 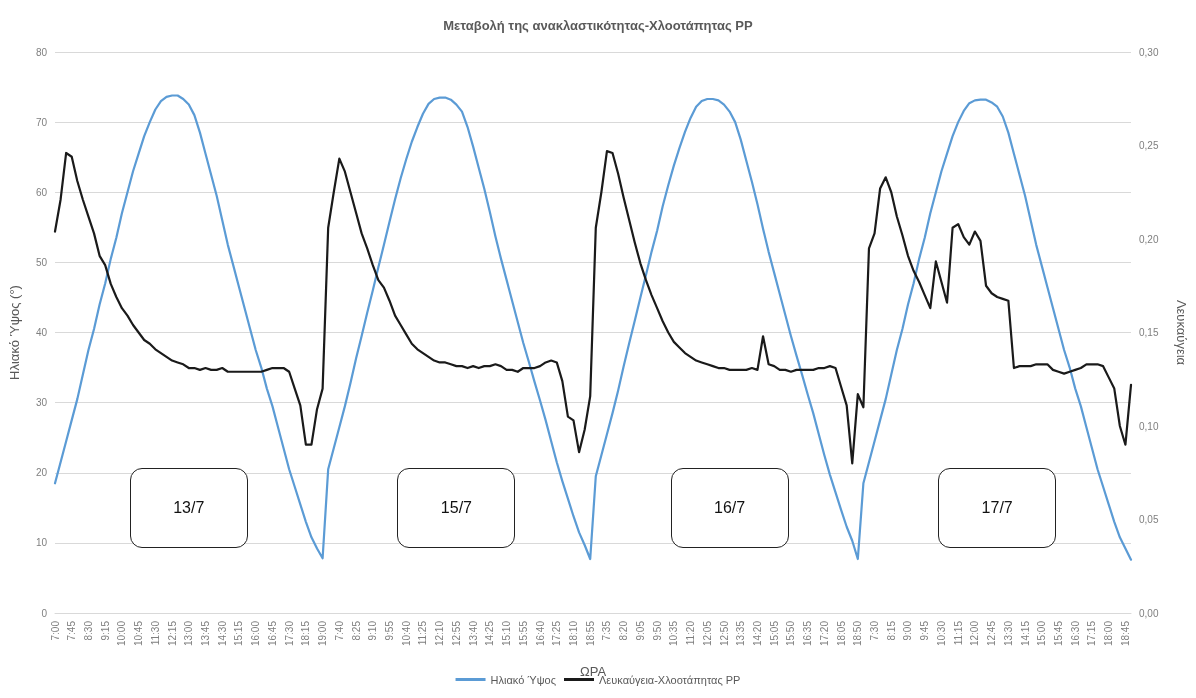 I want to click on x-tick-label: 18:15, so click(x=306, y=633).